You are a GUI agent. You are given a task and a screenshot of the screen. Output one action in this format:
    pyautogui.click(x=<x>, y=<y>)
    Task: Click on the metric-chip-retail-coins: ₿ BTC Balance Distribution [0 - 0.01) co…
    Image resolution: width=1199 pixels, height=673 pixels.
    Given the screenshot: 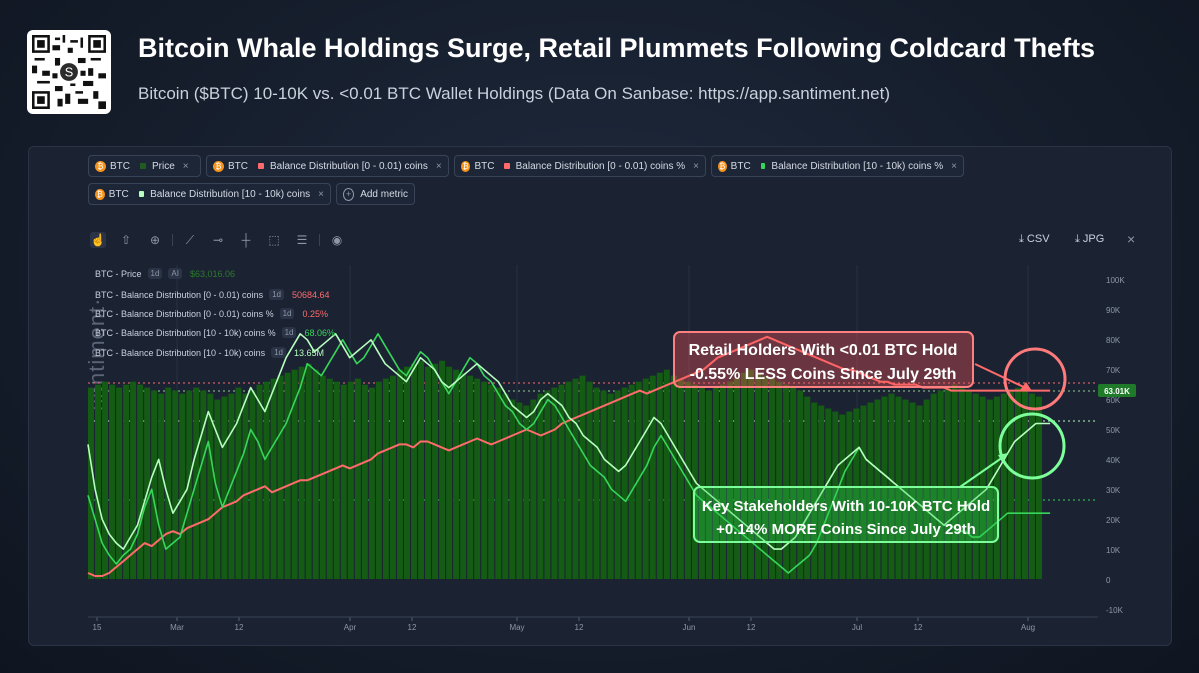 What is the action you would take?
    pyautogui.click(x=327, y=166)
    